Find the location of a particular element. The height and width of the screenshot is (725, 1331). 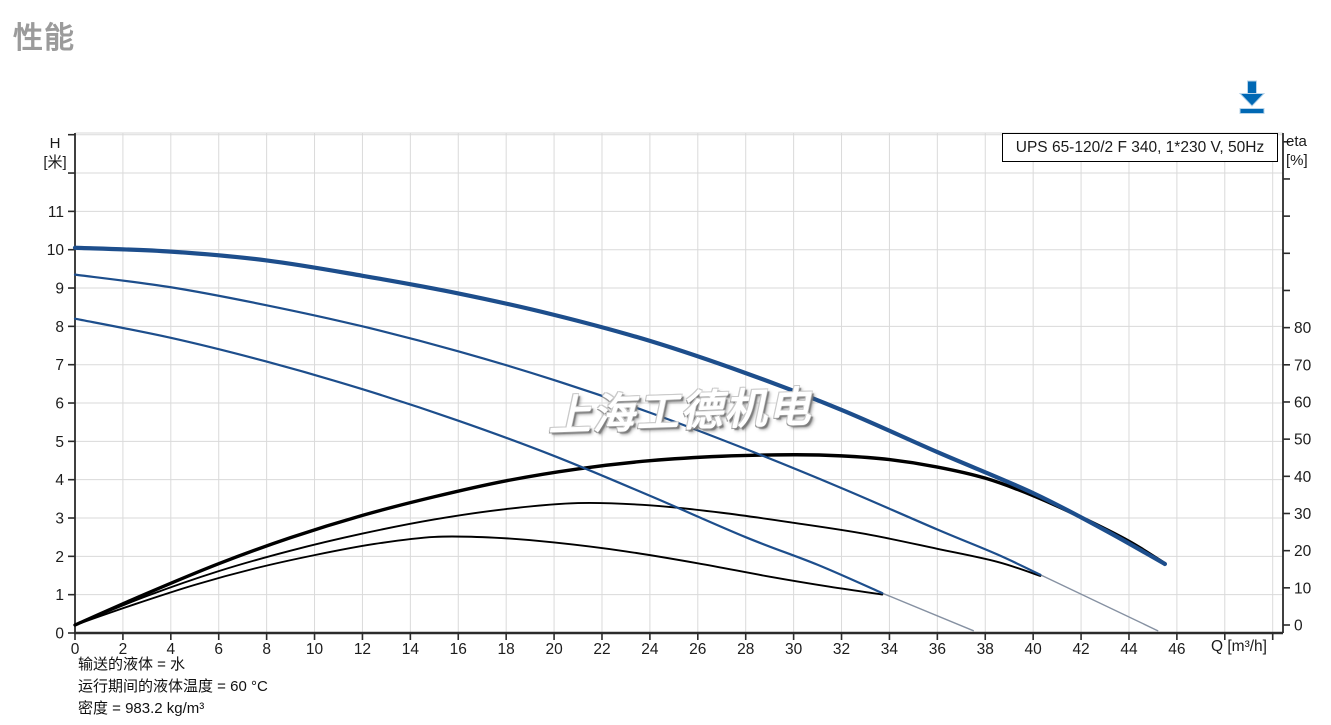

x-tick-label: 4 is located at coordinates (171, 649).